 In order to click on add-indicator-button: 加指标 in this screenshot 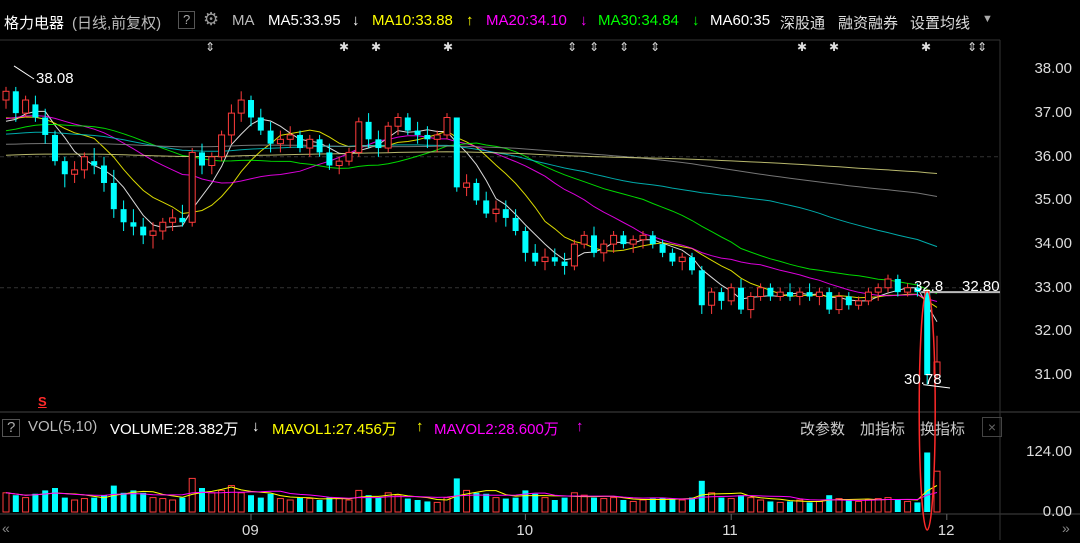, I will do `click(883, 429)`.